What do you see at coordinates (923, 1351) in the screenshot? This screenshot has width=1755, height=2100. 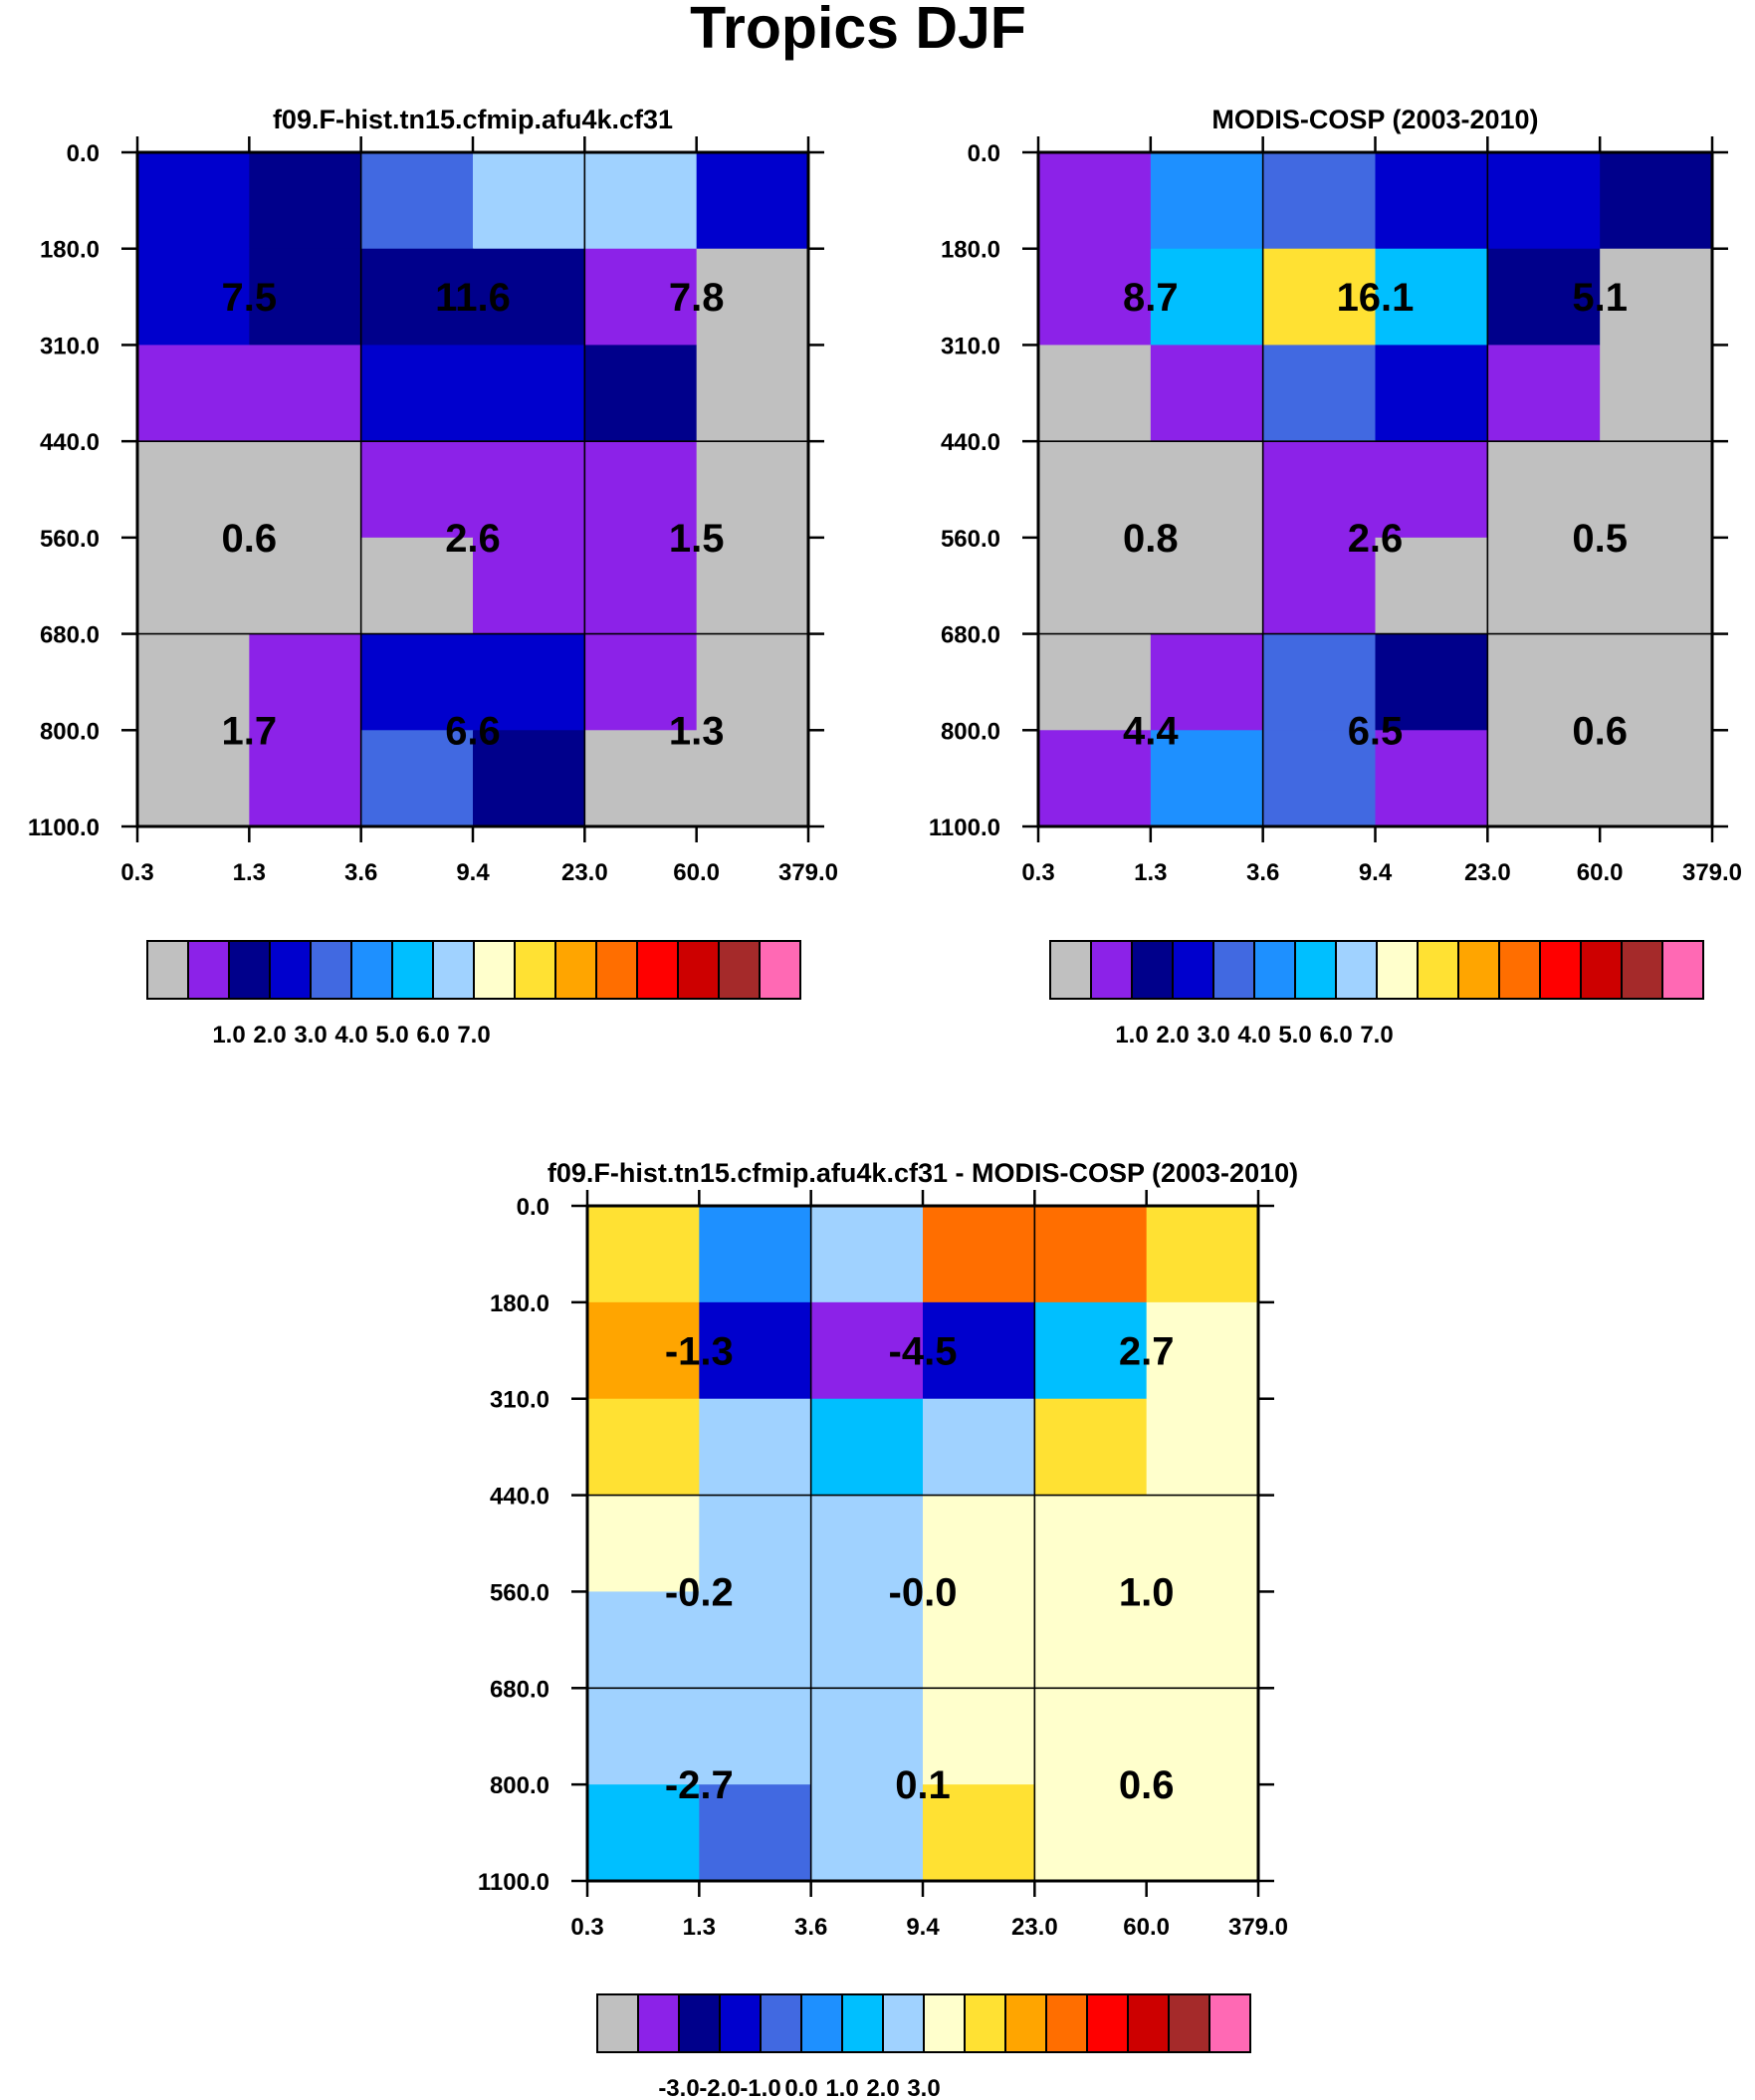 I see `block-value-label: -4.5` at bounding box center [923, 1351].